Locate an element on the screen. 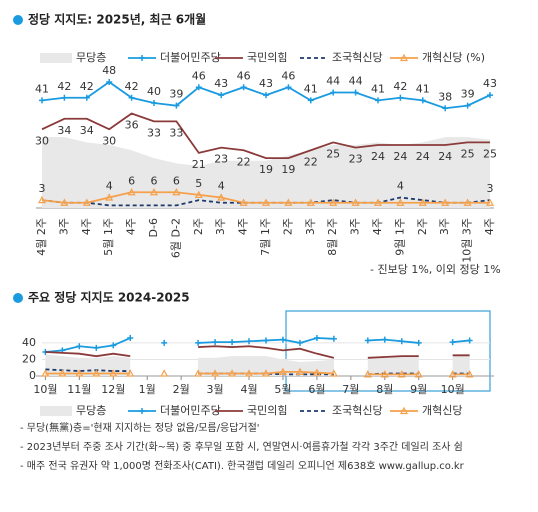 The height and width of the screenshot is (512, 538). data-label: 25 is located at coordinates (468, 153).